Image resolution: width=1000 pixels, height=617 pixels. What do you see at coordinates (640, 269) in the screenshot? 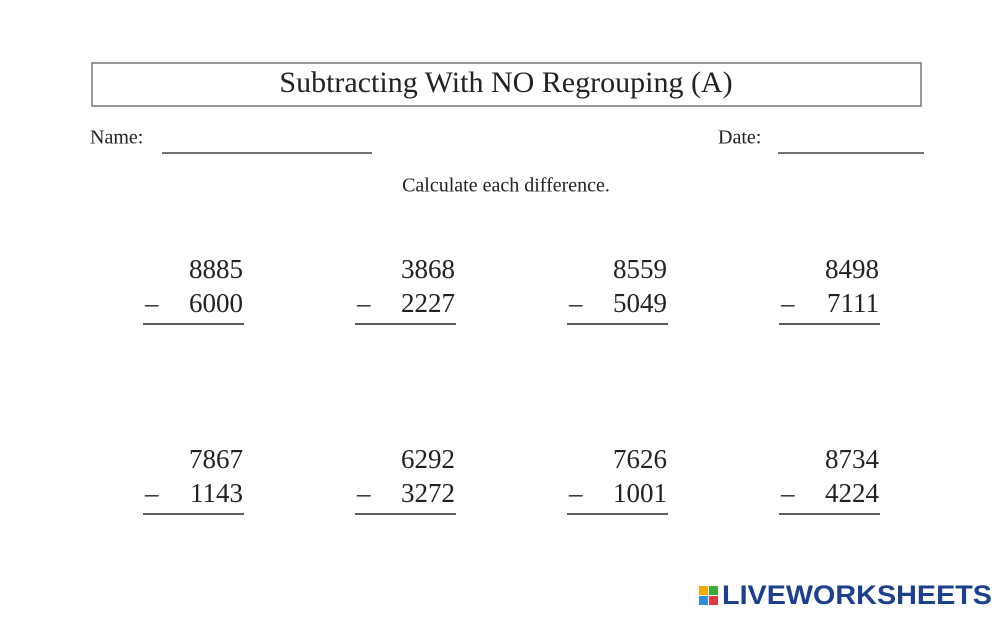
I see `minuend: 8559` at bounding box center [640, 269].